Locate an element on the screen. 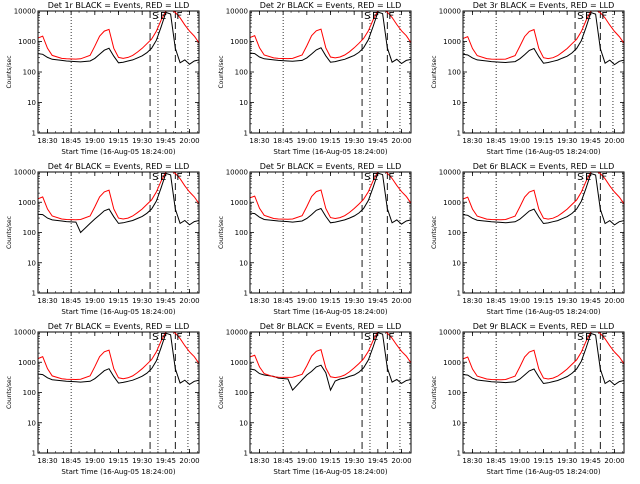 The width and height of the screenshot is (640, 484). panel-title: Det 2r BLACK = Events, RED = LLD is located at coordinates (331, 5).